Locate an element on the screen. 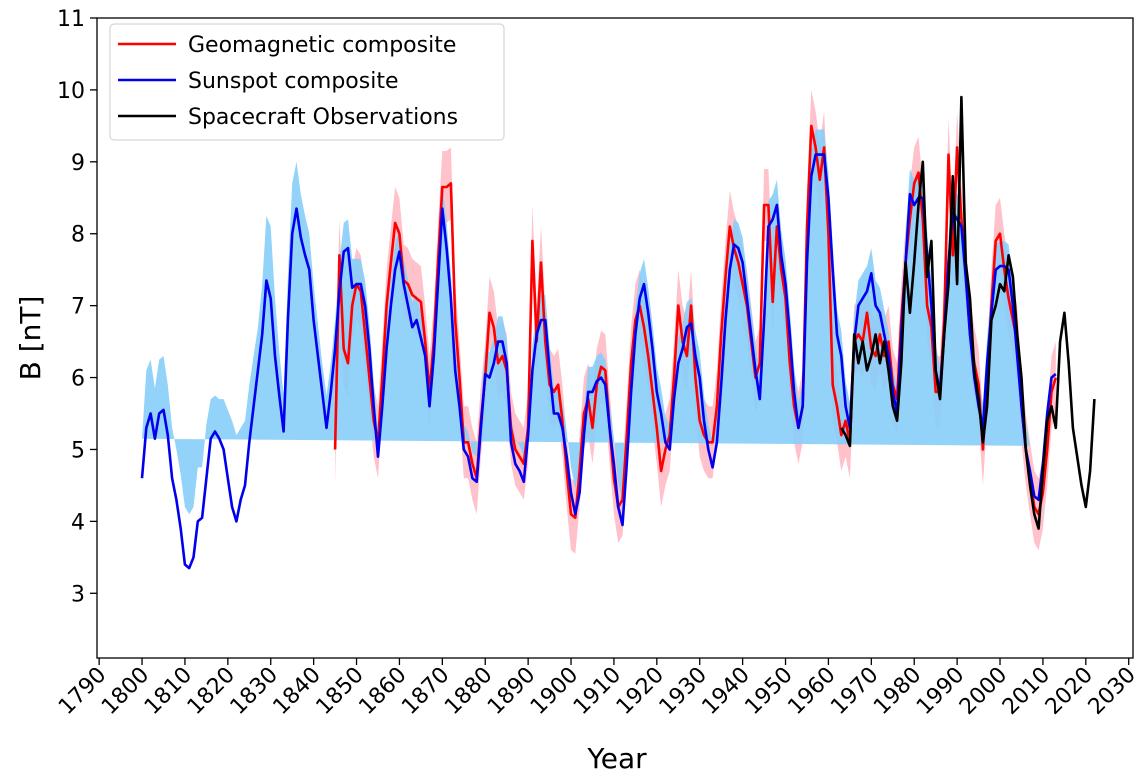 The height and width of the screenshot is (778, 1146). x-tick-label: 1990 is located at coordinates (940, 691).